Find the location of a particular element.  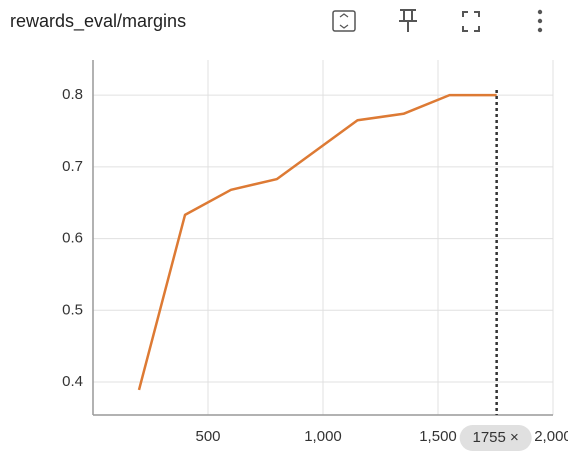

more-icon is located at coordinates (540, 21).